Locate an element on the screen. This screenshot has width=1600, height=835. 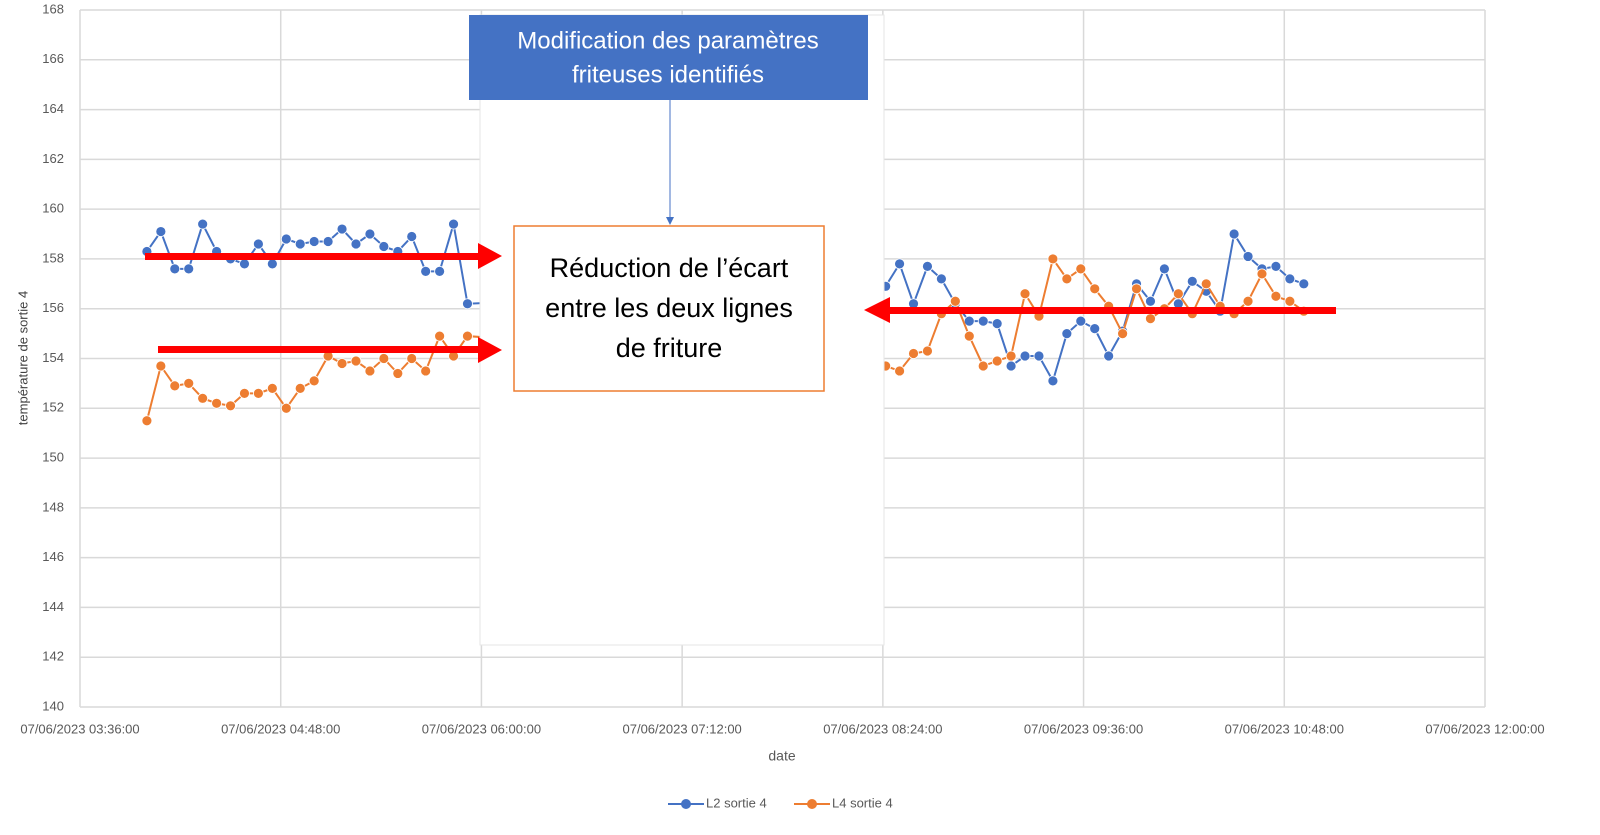
y-tick-label: 164 is located at coordinates (53, 108).